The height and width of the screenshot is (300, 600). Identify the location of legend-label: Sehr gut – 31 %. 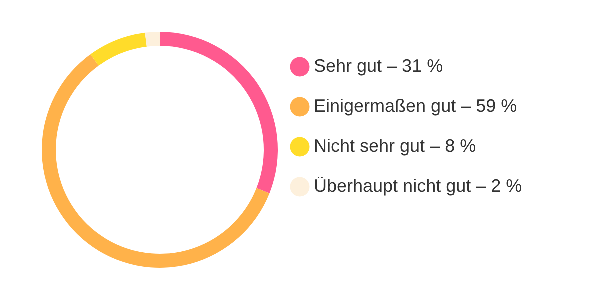
(379, 66).